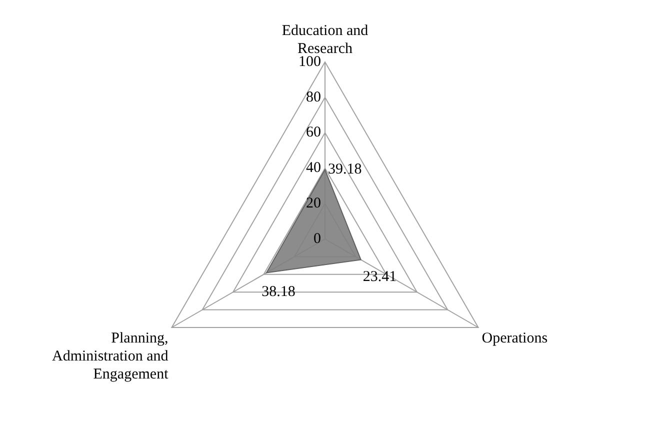  Describe the element at coordinates (313, 204) in the screenshot. I see `y-tick-label: 20` at that location.